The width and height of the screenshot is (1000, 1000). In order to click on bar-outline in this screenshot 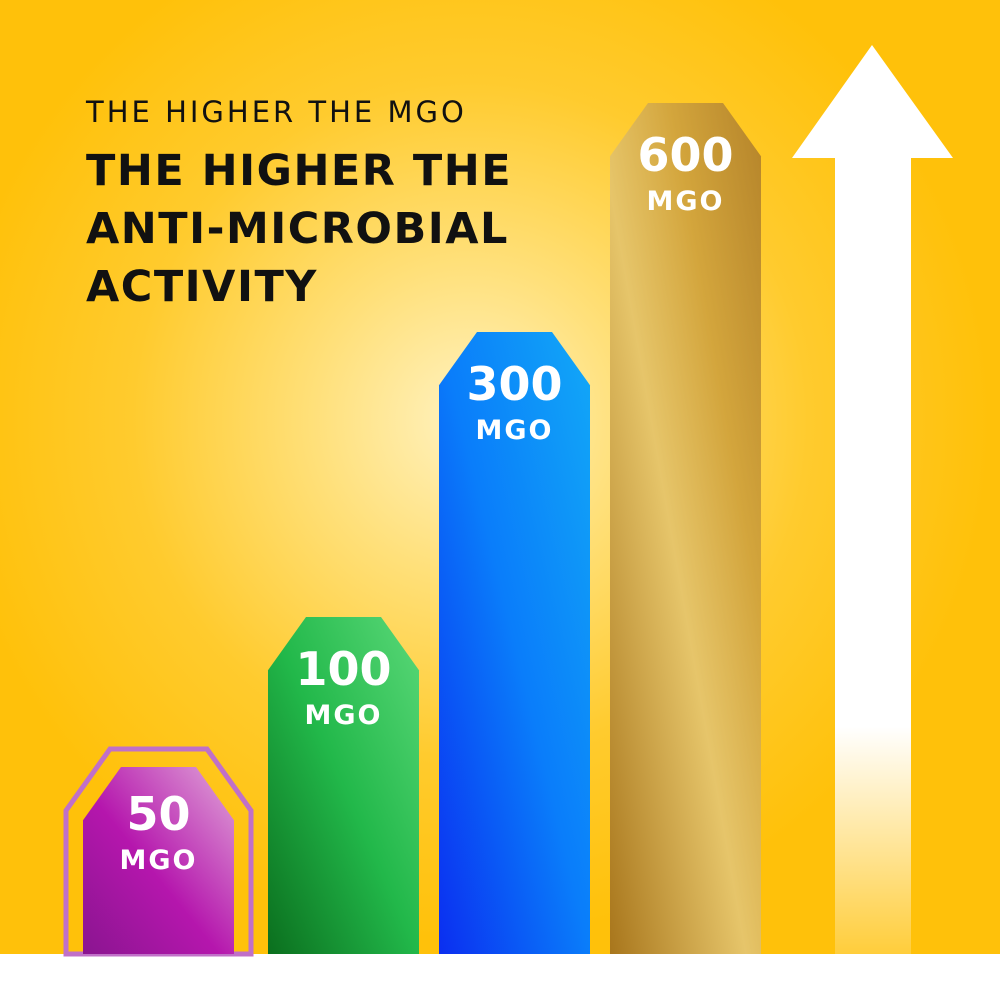, I will do `click(158, 851)`.